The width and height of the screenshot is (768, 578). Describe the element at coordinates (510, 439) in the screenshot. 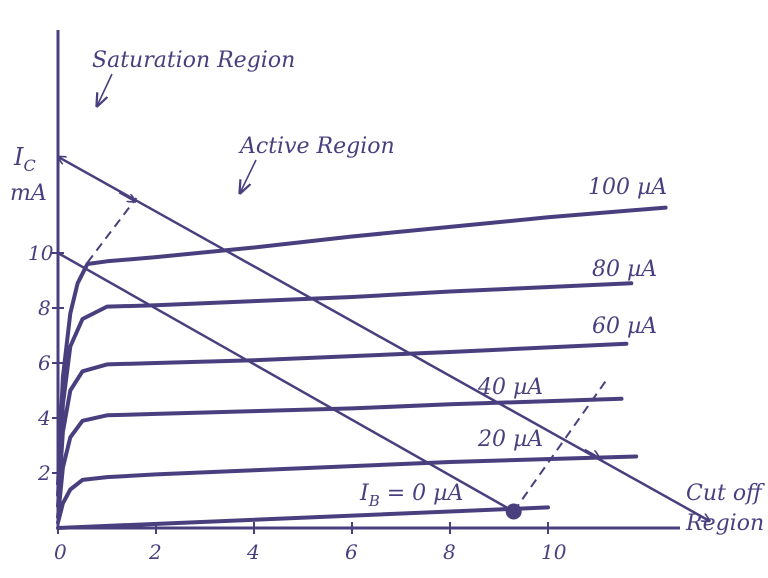

I see `curve-label: 20 µA` at that location.